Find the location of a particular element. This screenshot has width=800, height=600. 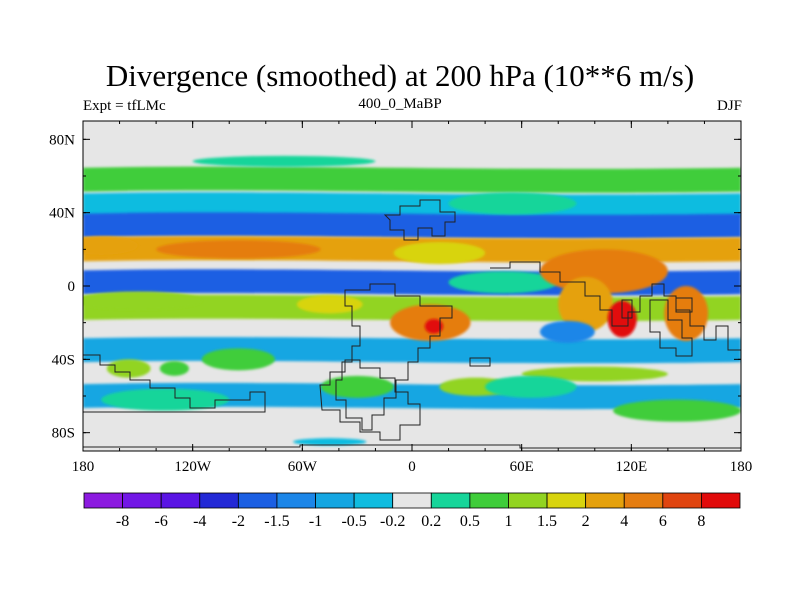

colorbar-label: -1.5 is located at coordinates (276, 521).